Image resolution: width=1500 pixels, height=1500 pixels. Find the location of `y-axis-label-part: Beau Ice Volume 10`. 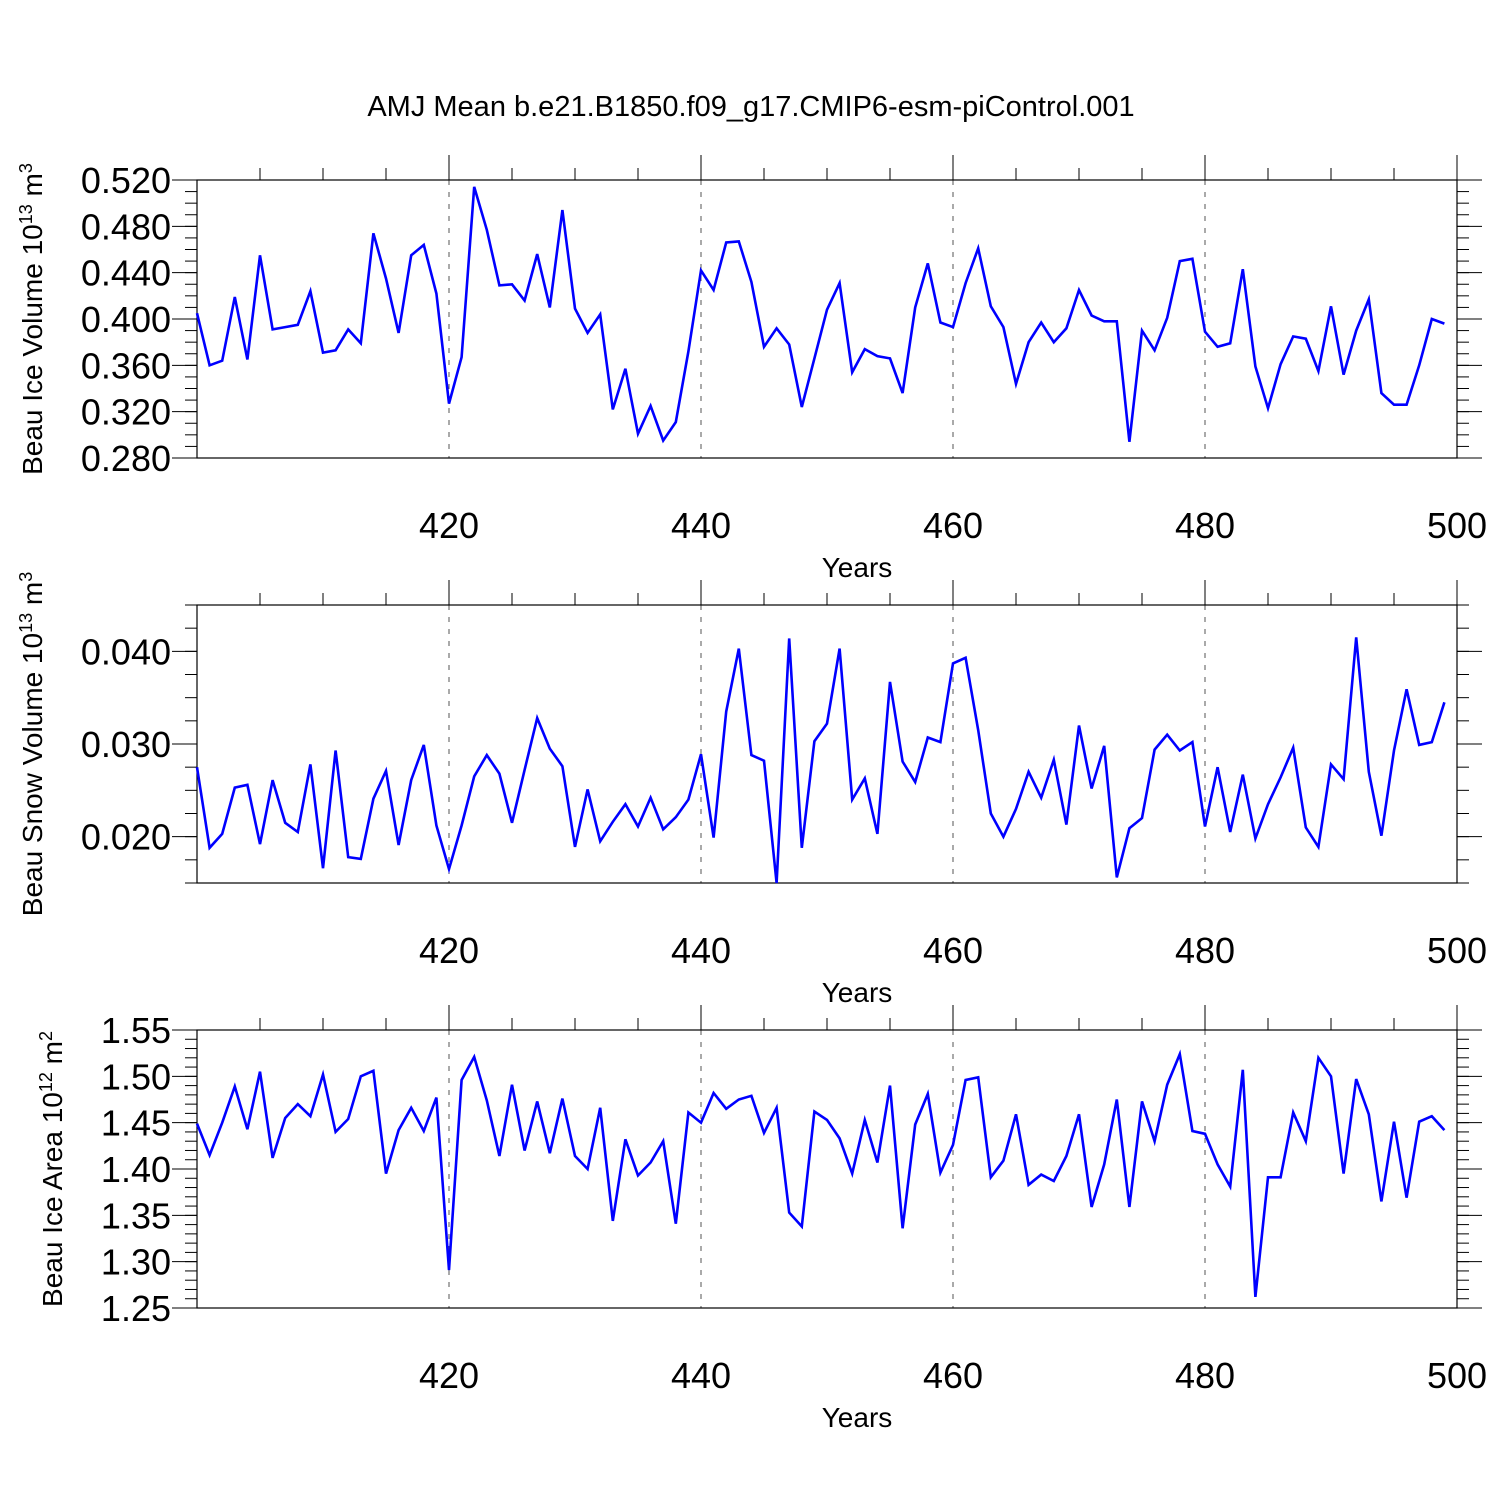

y-axis-label-part: Beau Ice Volume 10 is located at coordinates (32, 349).